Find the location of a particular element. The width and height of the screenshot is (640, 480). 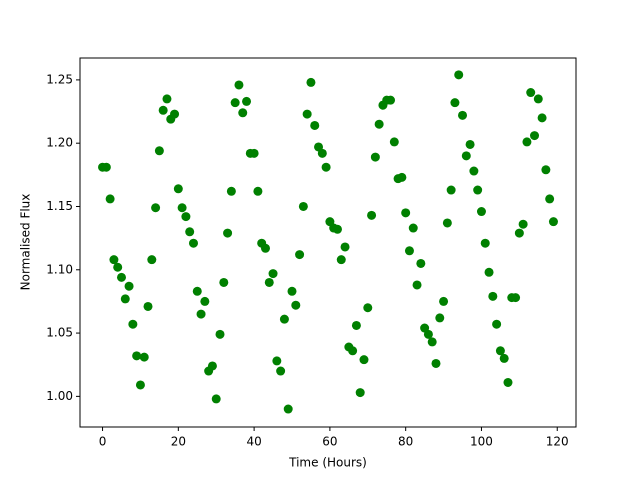

x-tick-label: 100 is located at coordinates (481, 442).